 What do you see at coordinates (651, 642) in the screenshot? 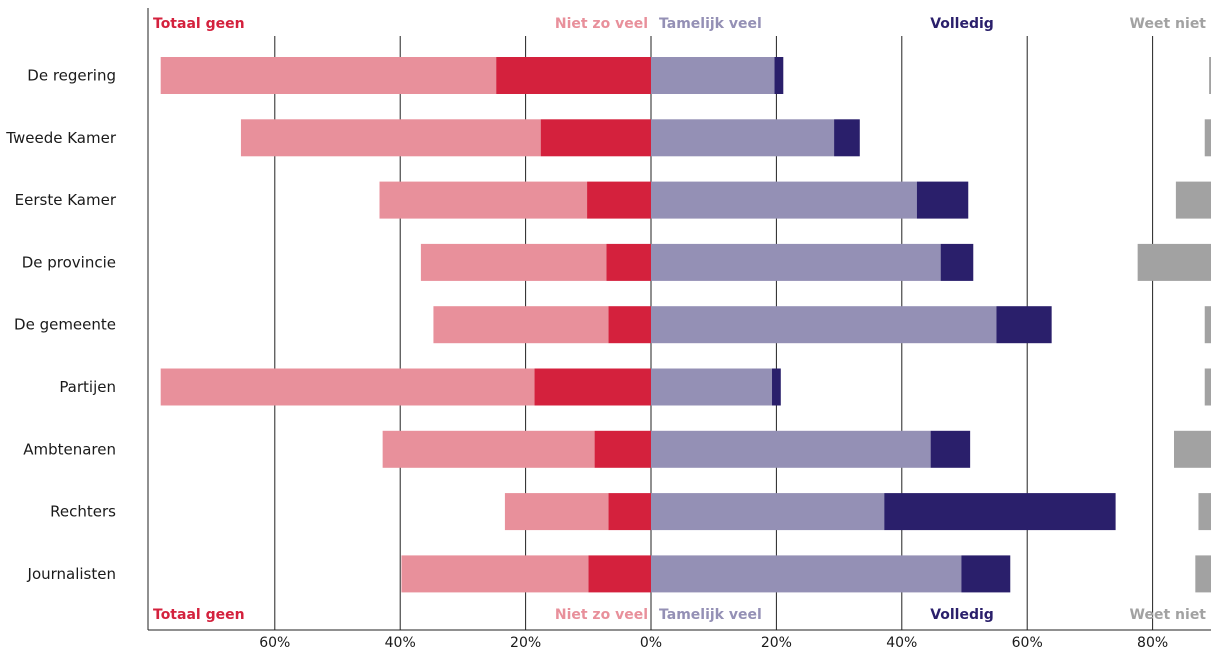
I see `x-tick-label: 0%` at bounding box center [651, 642].